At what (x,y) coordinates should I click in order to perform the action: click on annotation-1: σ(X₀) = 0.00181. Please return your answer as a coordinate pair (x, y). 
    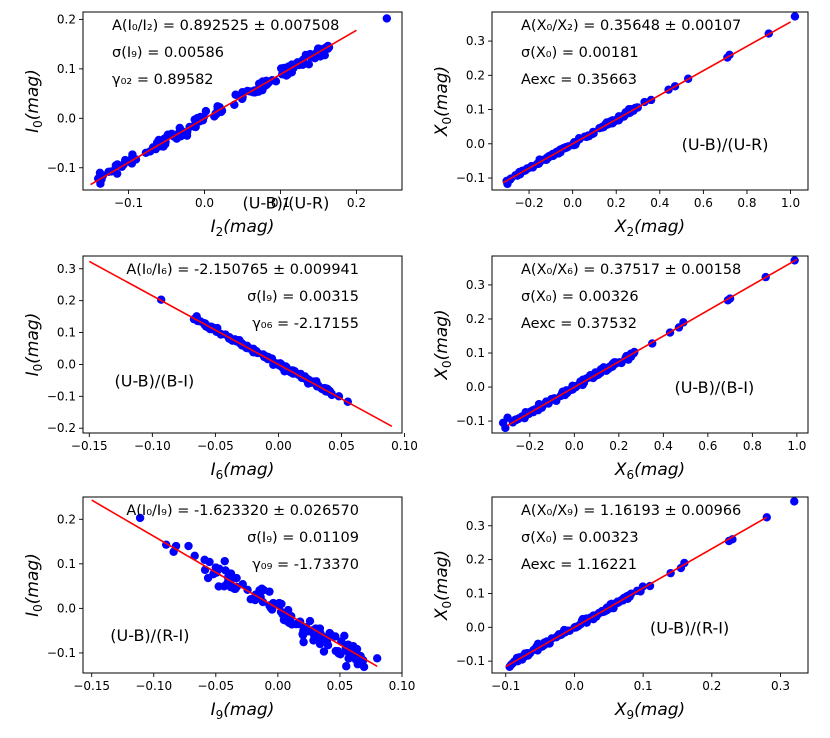
    Looking at the image, I should click on (580, 53).